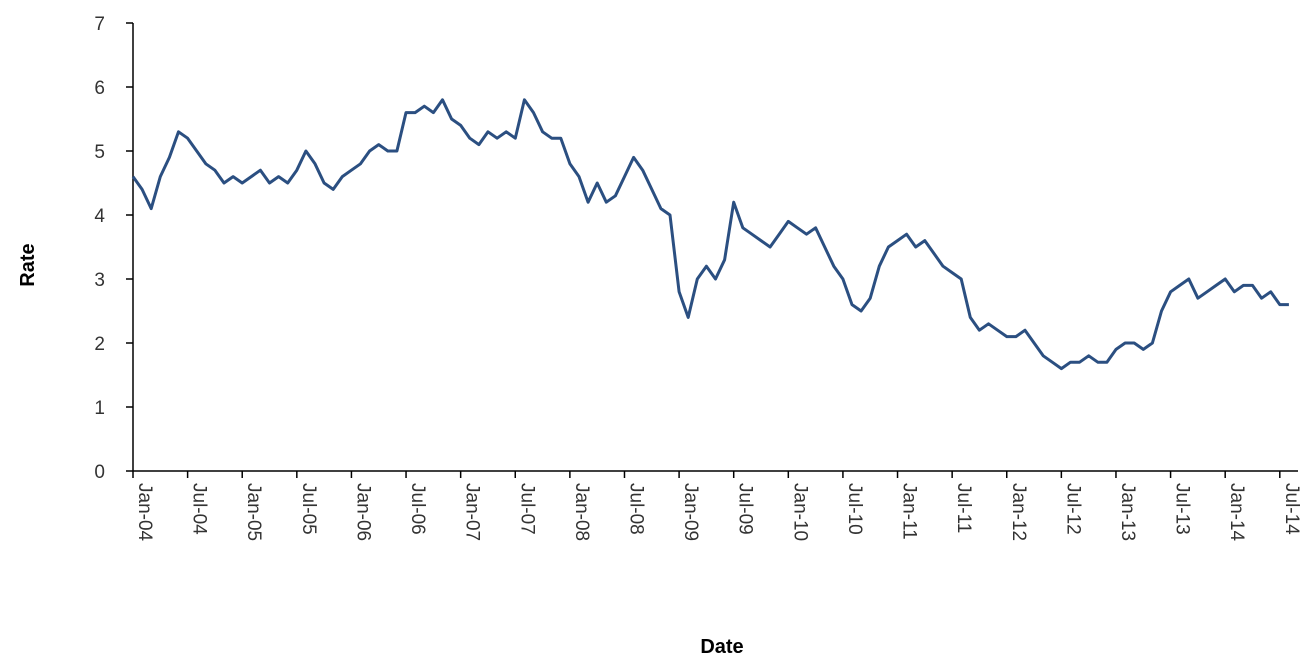  Describe the element at coordinates (909, 511) in the screenshot. I see `x-tick-label: Jan-11` at that location.